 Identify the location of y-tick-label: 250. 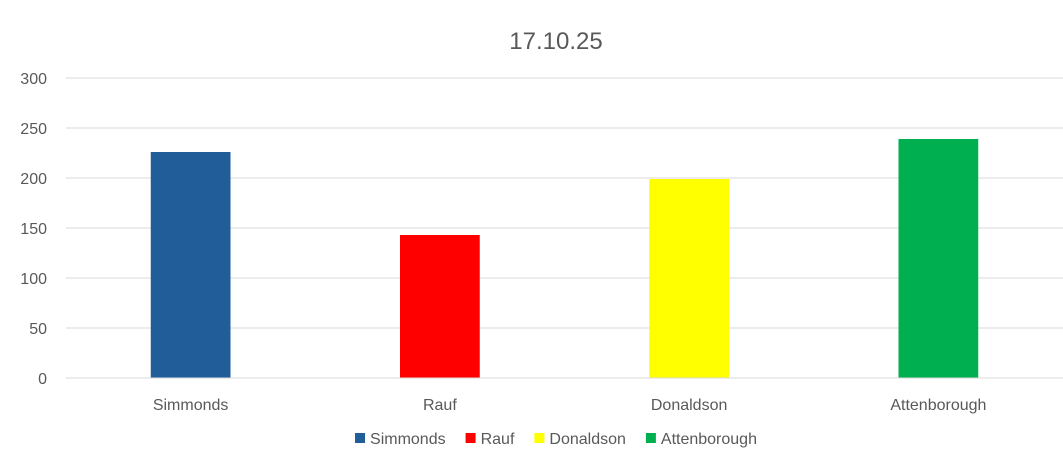
(33, 129).